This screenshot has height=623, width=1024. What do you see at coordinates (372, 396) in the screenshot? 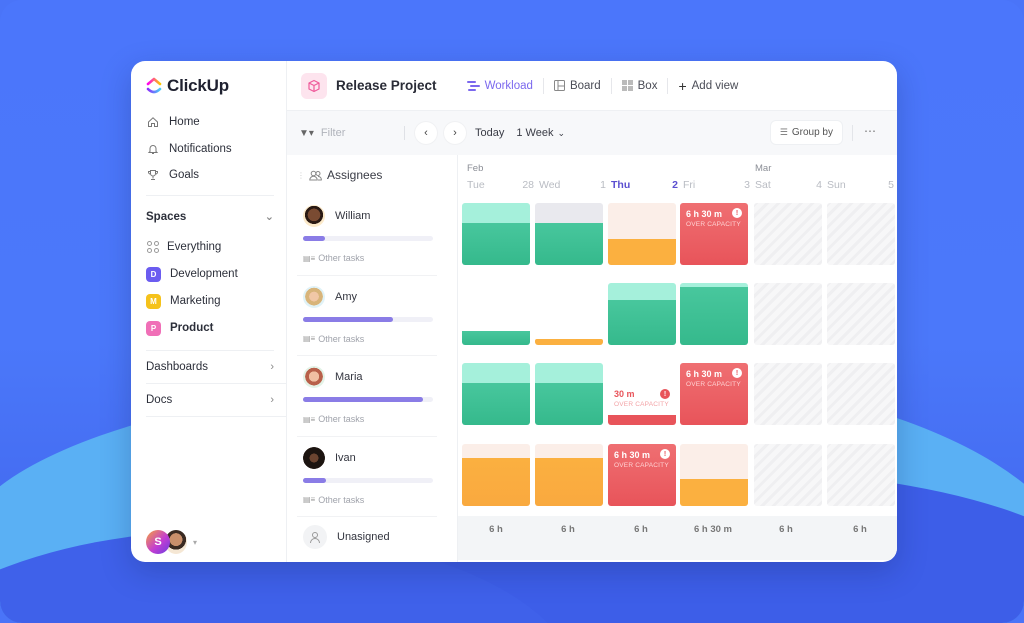
I see `assignee-row: Maria ▤≡ Other tasks` at bounding box center [372, 396].